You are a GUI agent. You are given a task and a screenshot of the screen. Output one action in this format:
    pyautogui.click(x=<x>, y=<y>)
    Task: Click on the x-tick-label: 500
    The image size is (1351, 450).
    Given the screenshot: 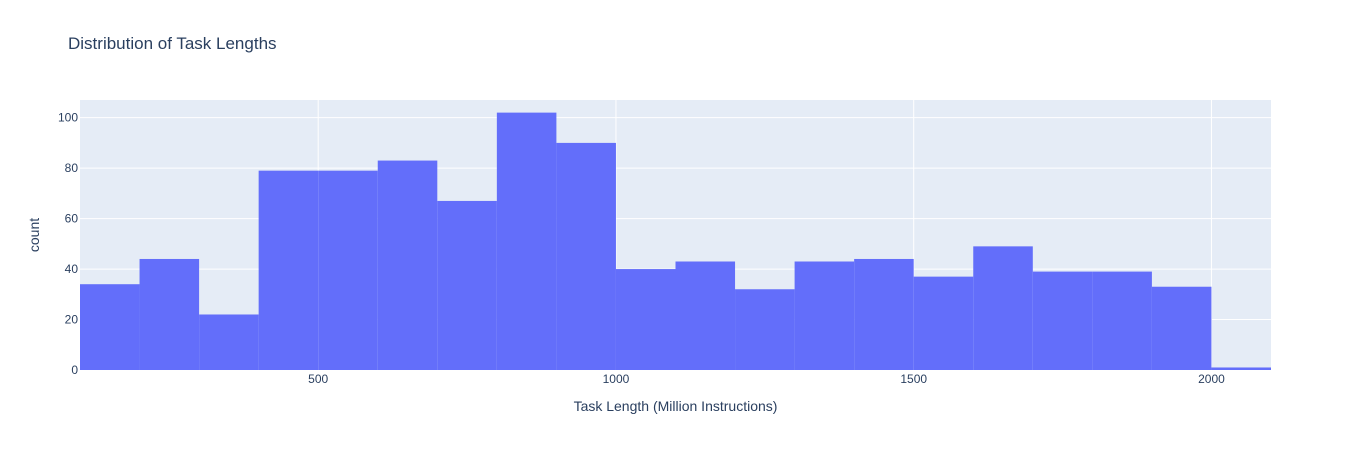 What is the action you would take?
    pyautogui.click(x=318, y=379)
    